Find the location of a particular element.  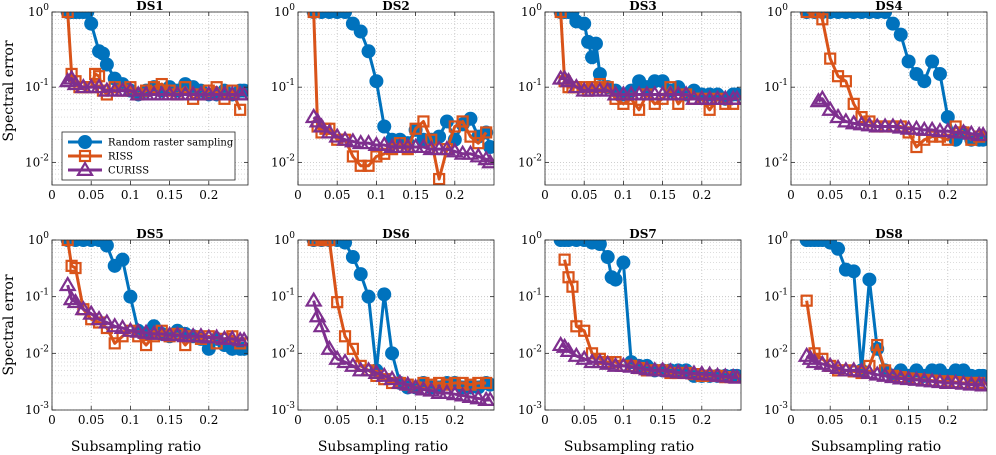

xlabel-ds5: Subsampling ratio is located at coordinates (136, 447).